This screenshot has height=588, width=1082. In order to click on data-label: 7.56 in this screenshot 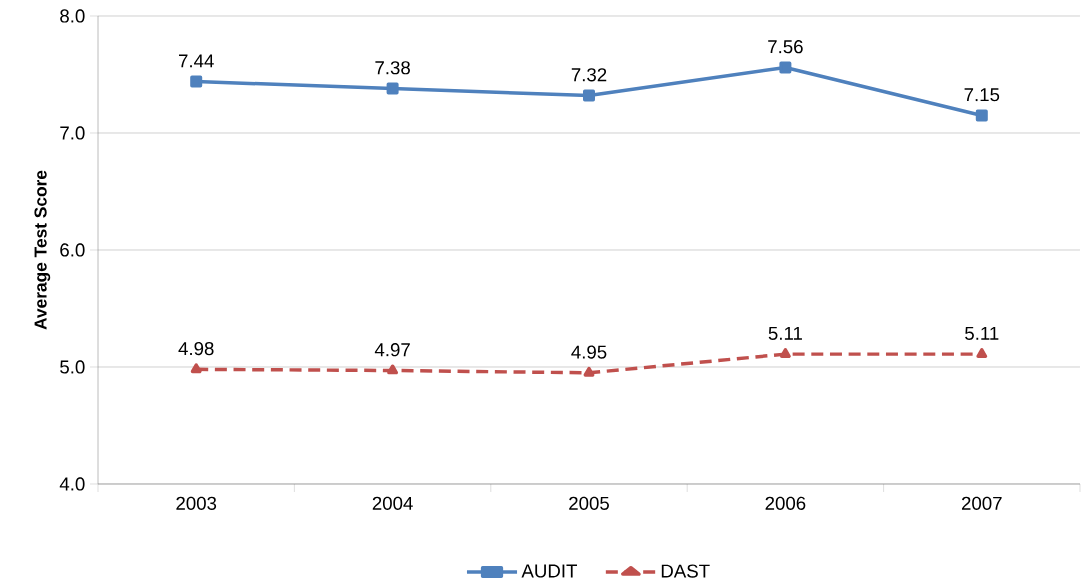, I will do `click(785, 47)`.